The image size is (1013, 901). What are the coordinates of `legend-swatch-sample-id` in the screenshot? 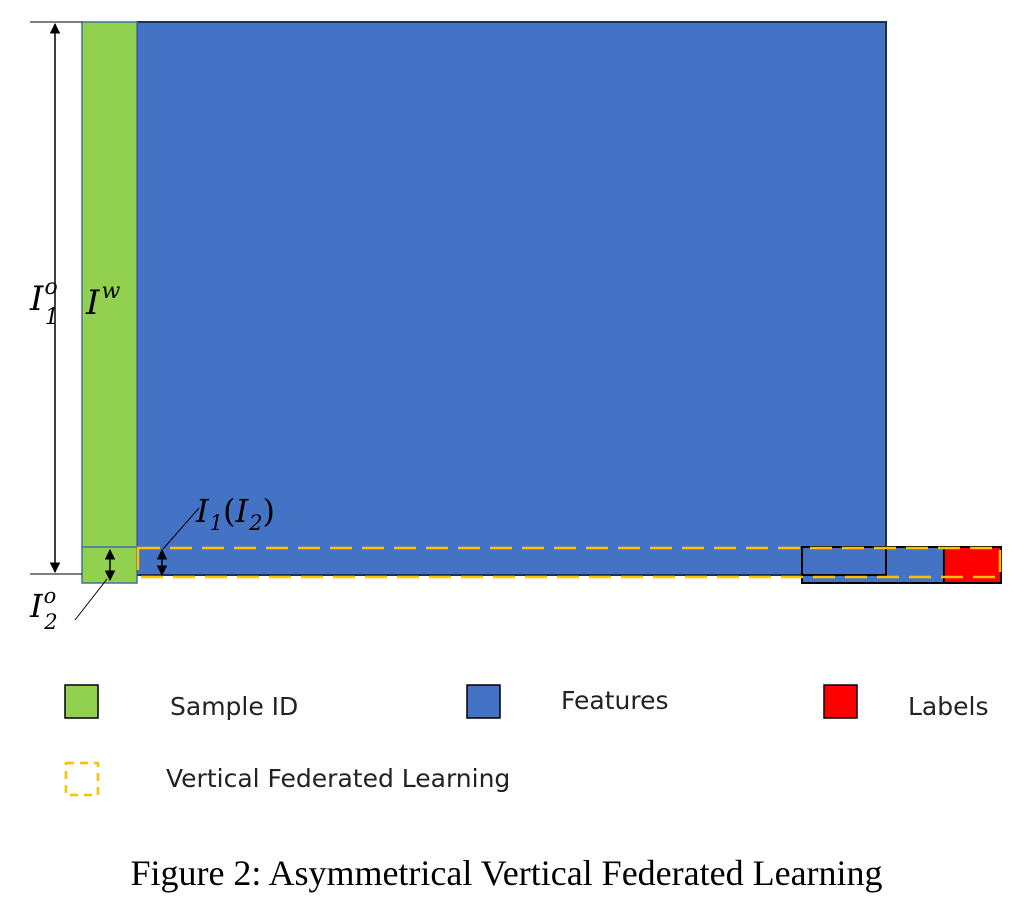 It's located at (81, 701).